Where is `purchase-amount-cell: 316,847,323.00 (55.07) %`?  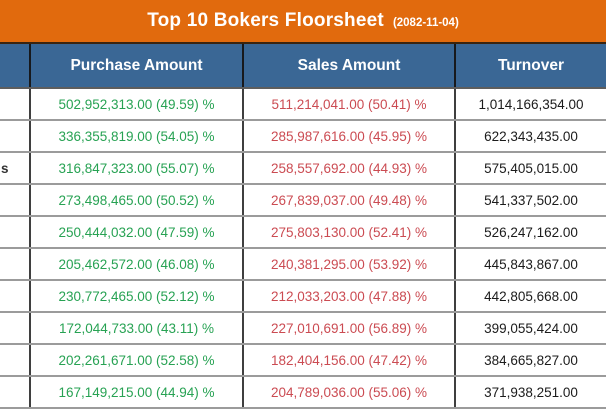
purchase-amount-cell: 316,847,323.00 (55.07) % is located at coordinates (137, 168).